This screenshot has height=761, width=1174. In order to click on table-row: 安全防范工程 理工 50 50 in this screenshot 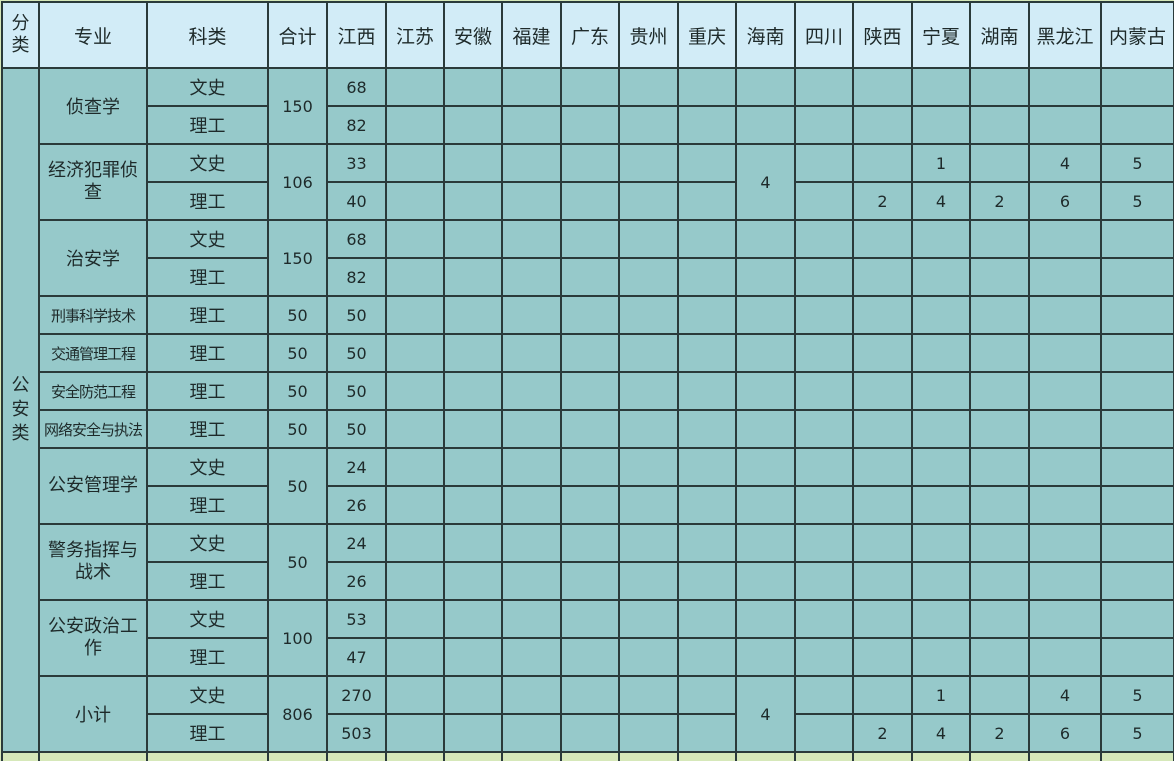, I will do `click(588, 391)`.